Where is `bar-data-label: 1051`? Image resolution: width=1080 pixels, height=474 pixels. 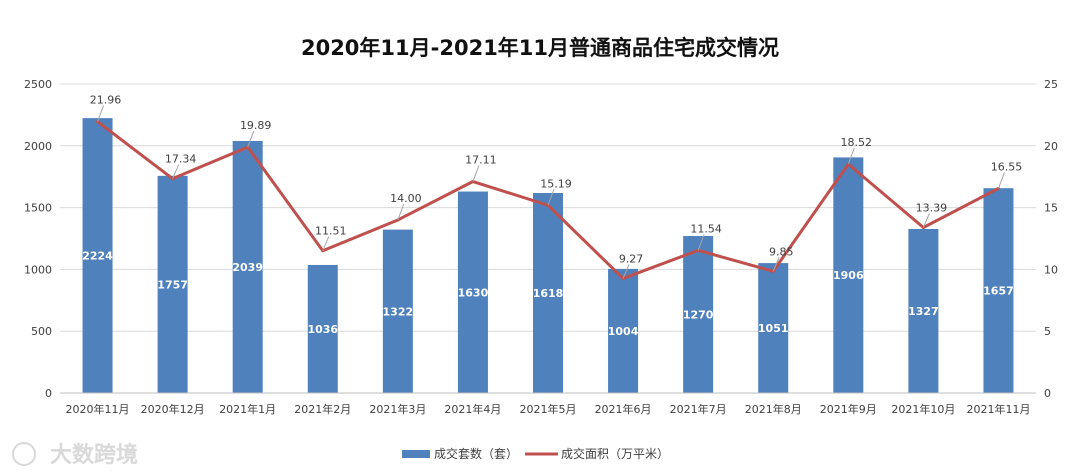
bar-data-label: 1051 is located at coordinates (773, 328).